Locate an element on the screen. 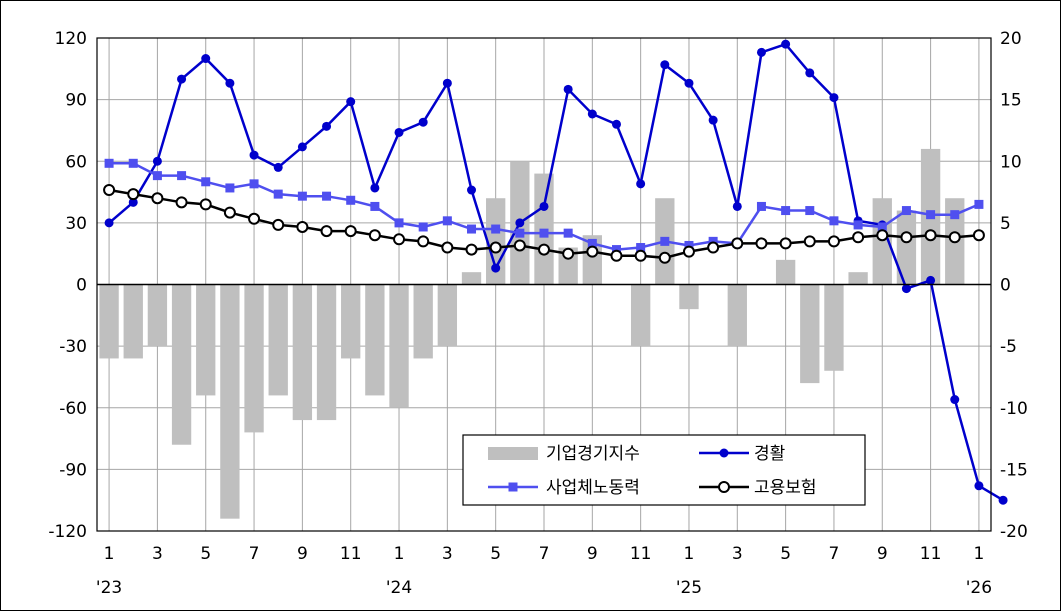 This screenshot has width=1061, height=612. x-year-label: '24 is located at coordinates (399, 588).